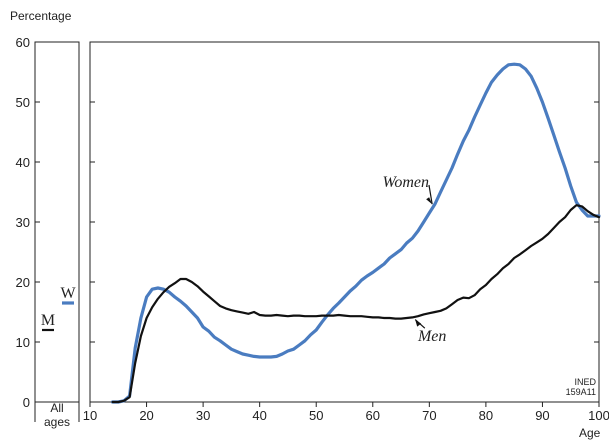  Describe the element at coordinates (598, 415) in the screenshot. I see `x-tick-label: 100` at that location.